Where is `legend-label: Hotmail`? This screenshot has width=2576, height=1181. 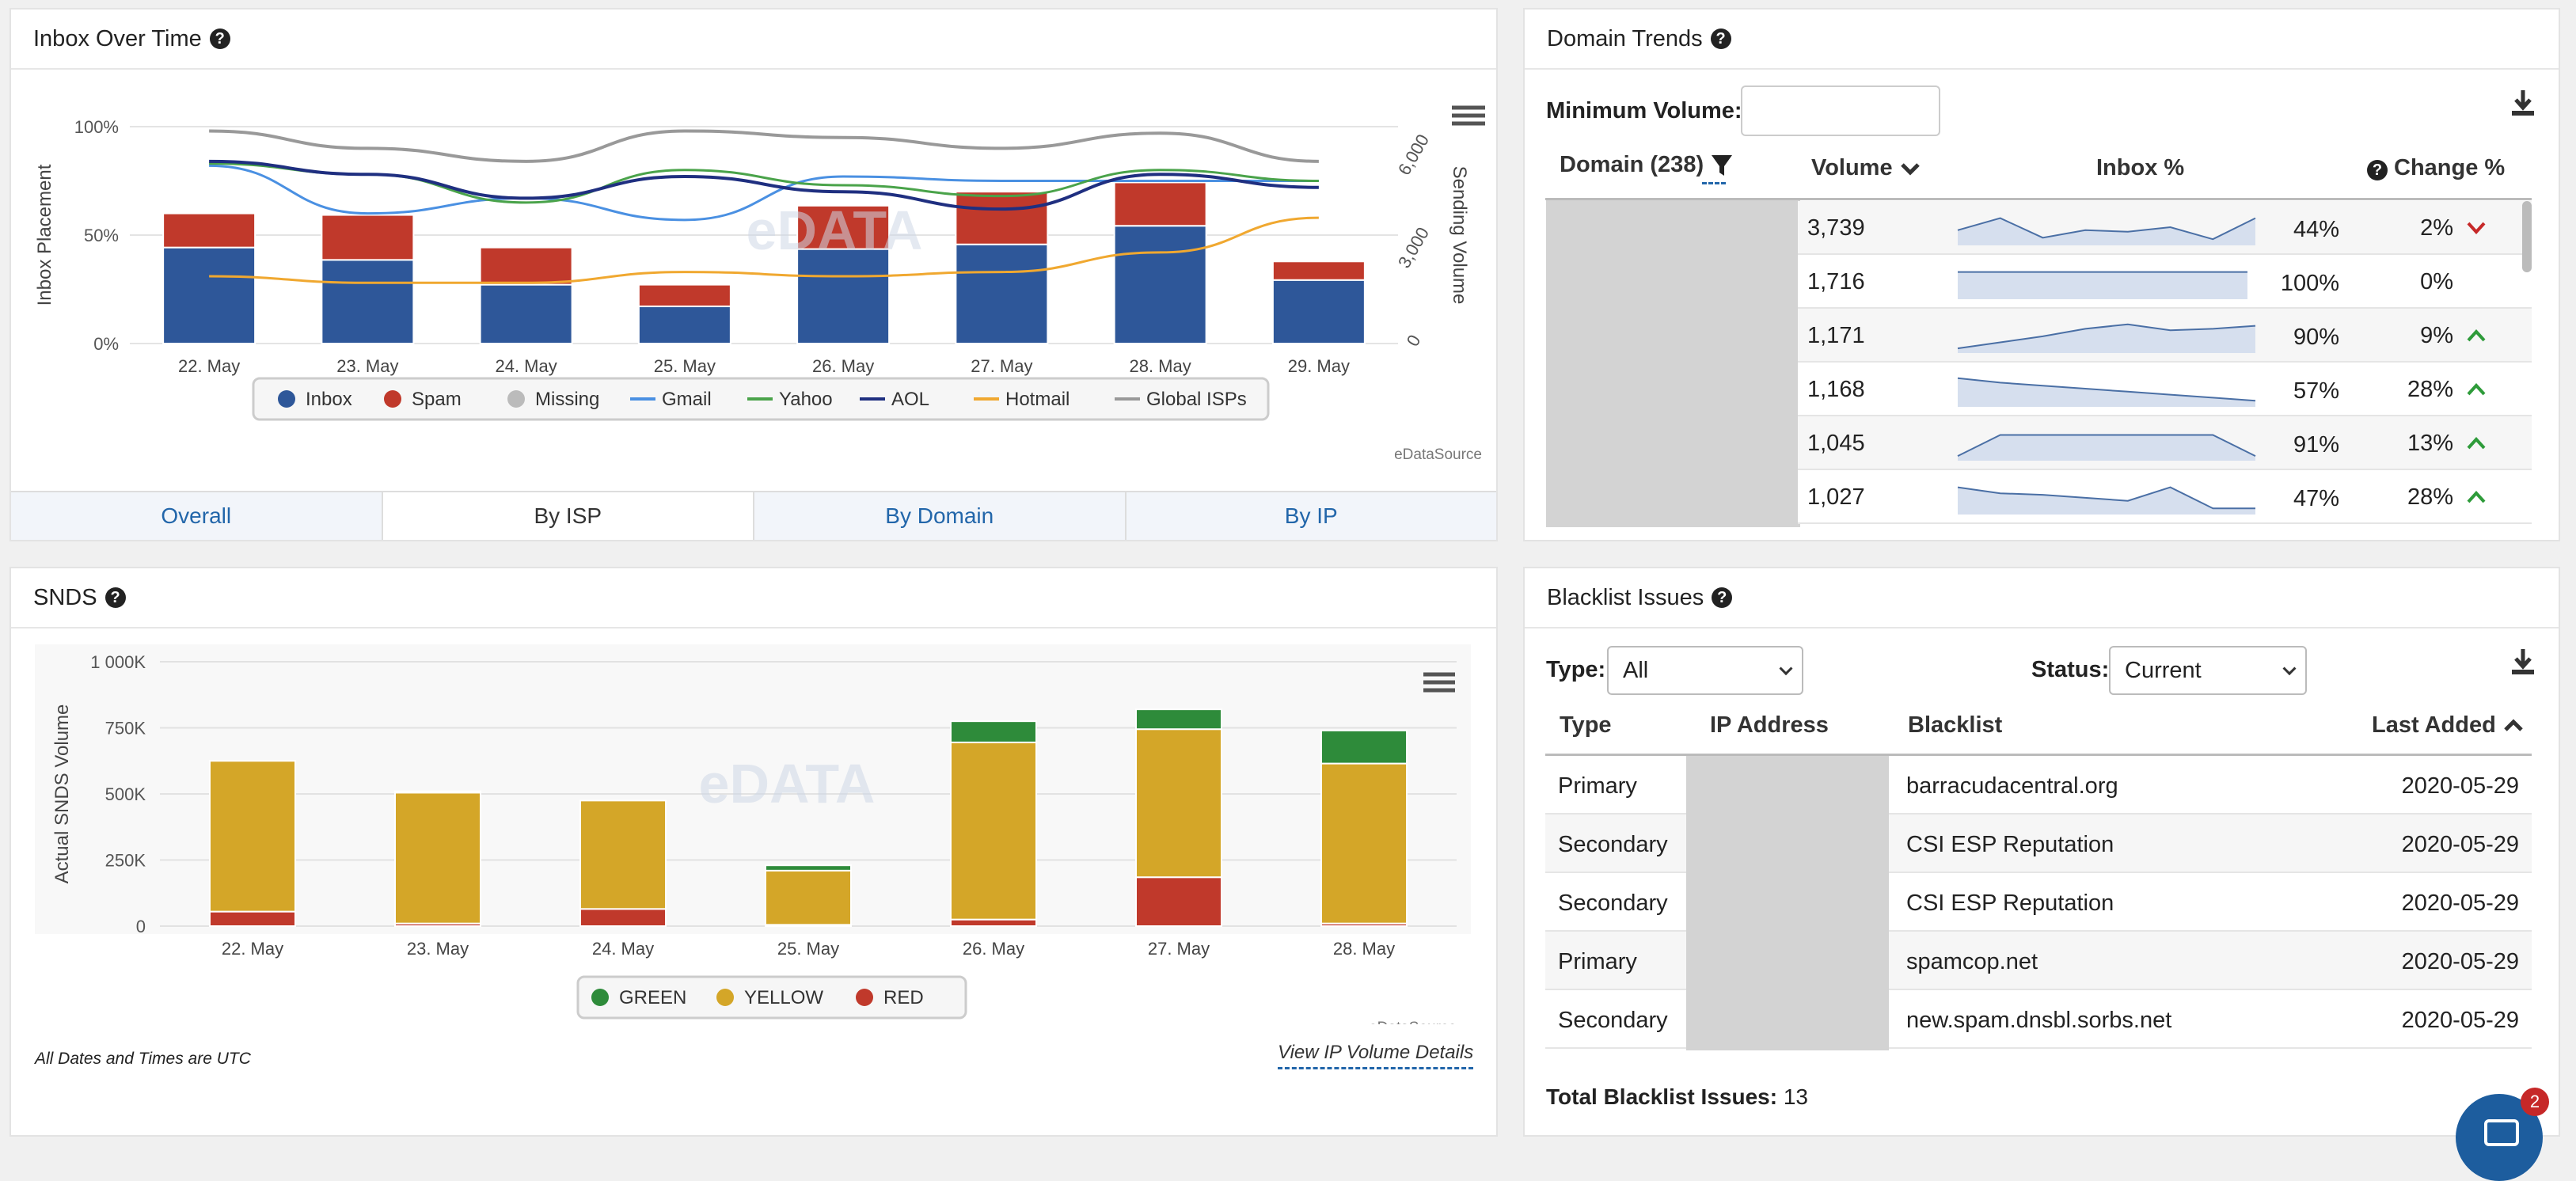 legend-label: Hotmail is located at coordinates (1037, 399).